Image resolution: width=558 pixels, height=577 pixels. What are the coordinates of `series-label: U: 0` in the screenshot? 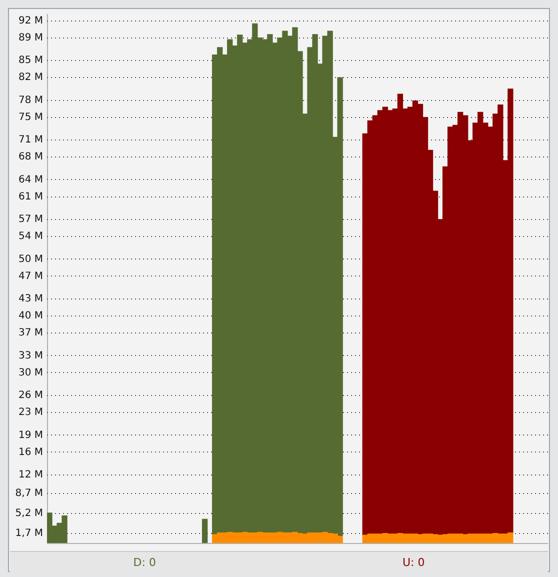 It's located at (413, 562).